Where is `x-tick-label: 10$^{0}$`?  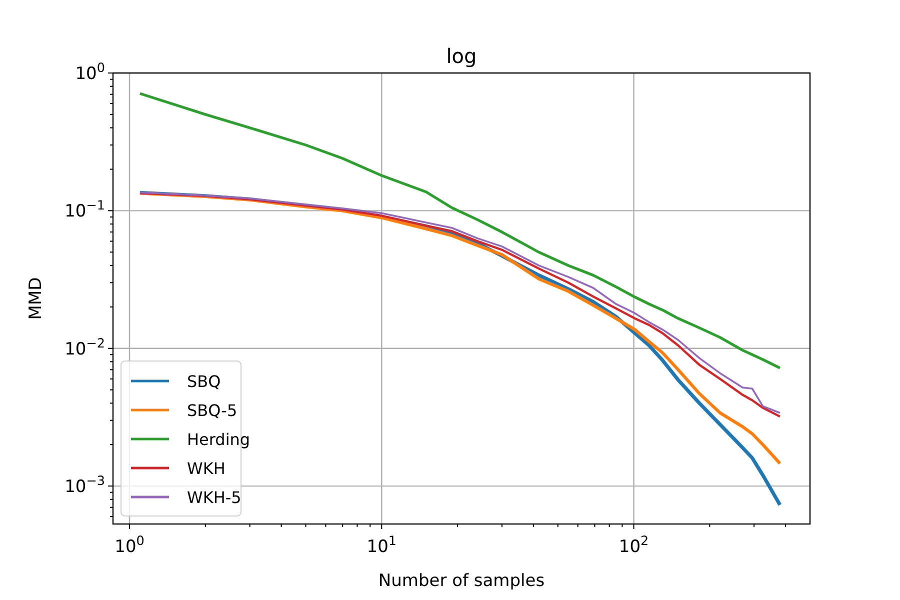
x-tick-label: 10$^{0}$ is located at coordinates (129, 545).